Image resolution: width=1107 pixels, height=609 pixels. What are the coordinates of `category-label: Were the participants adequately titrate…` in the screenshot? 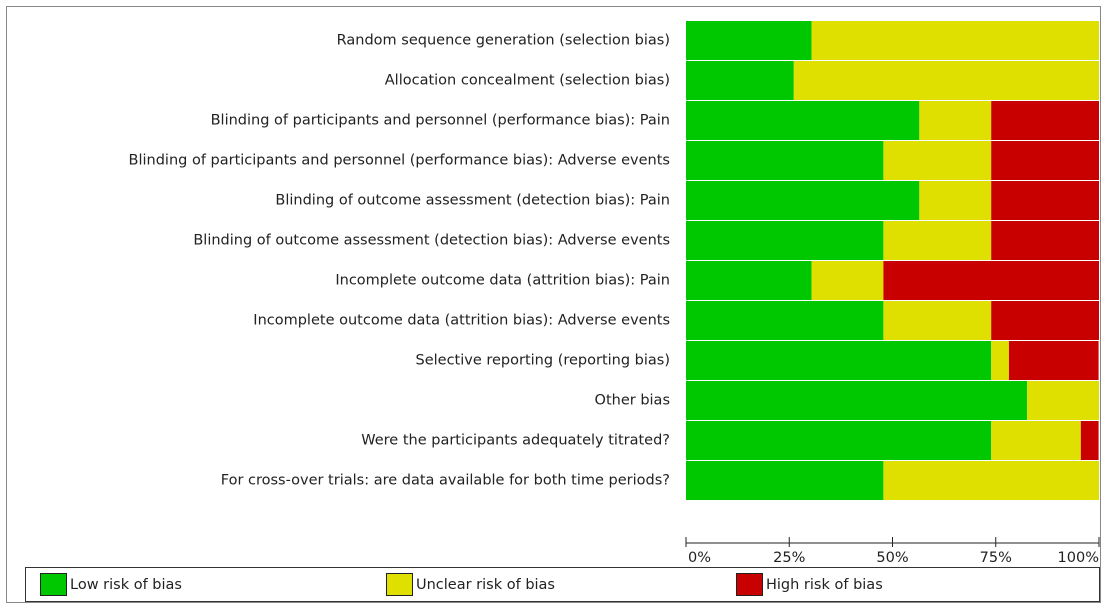 It's located at (515, 441).